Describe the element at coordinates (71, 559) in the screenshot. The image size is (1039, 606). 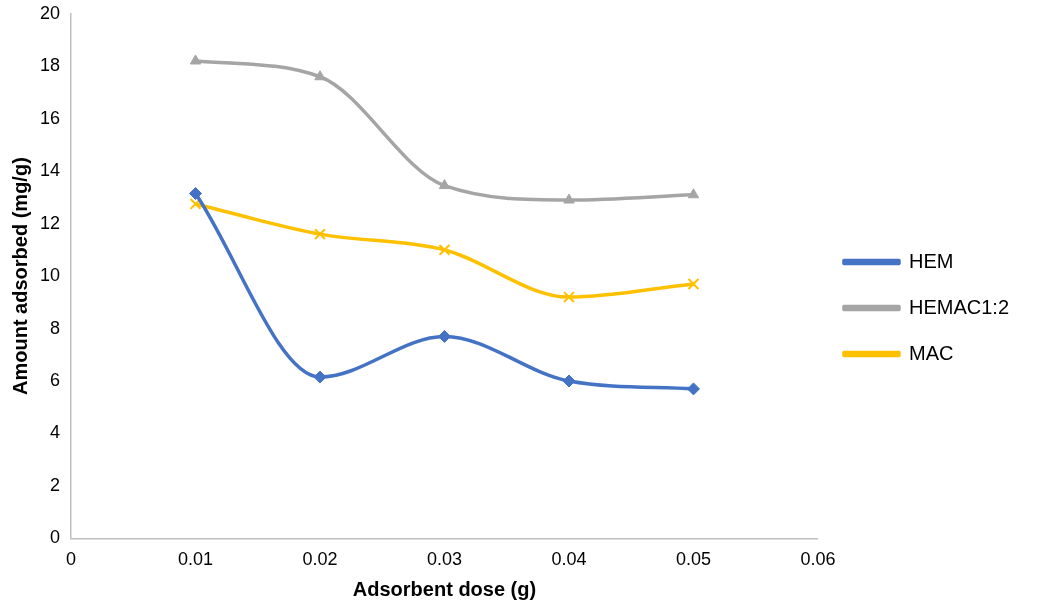
I see `x-tick-label: 0` at that location.